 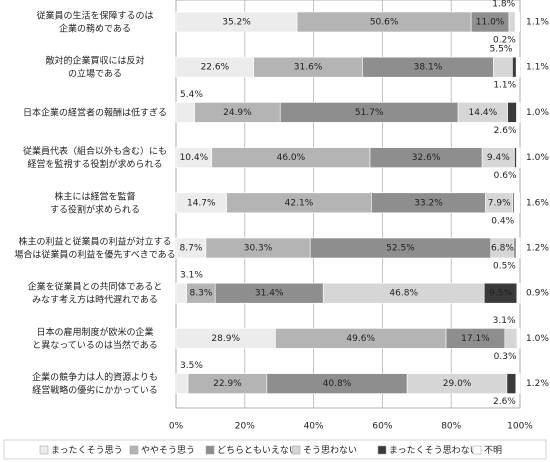 I want to click on value-label: 0.9%, so click(x=537, y=294).